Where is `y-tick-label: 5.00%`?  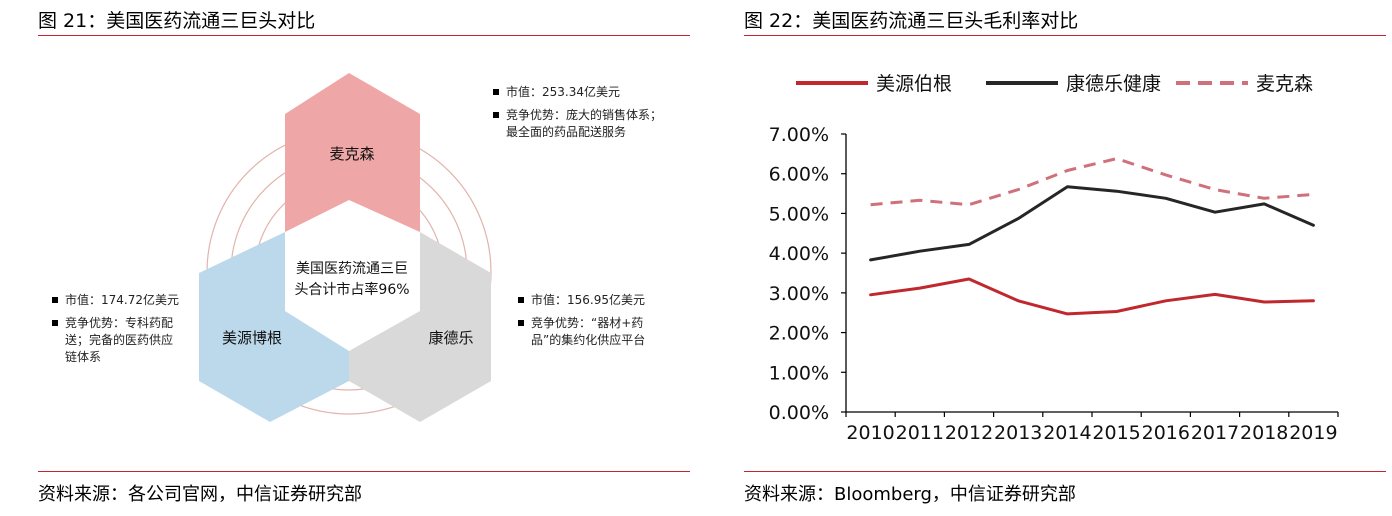
y-tick-label: 5.00% is located at coordinates (799, 214).